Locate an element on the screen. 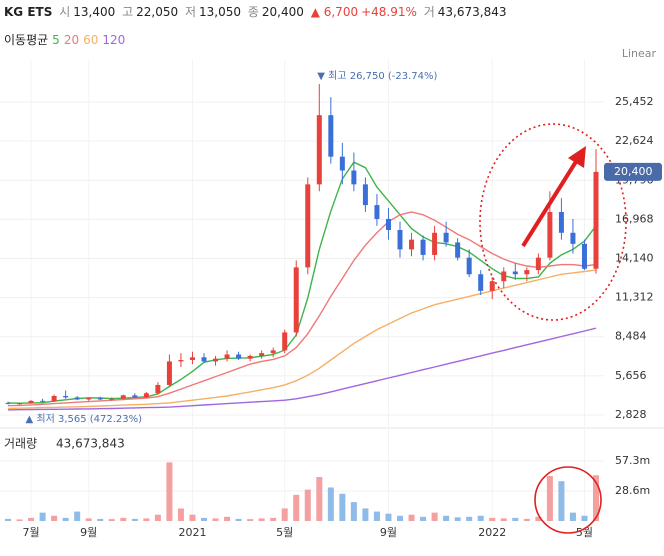  highlight-ellipse is located at coordinates (553, 222).